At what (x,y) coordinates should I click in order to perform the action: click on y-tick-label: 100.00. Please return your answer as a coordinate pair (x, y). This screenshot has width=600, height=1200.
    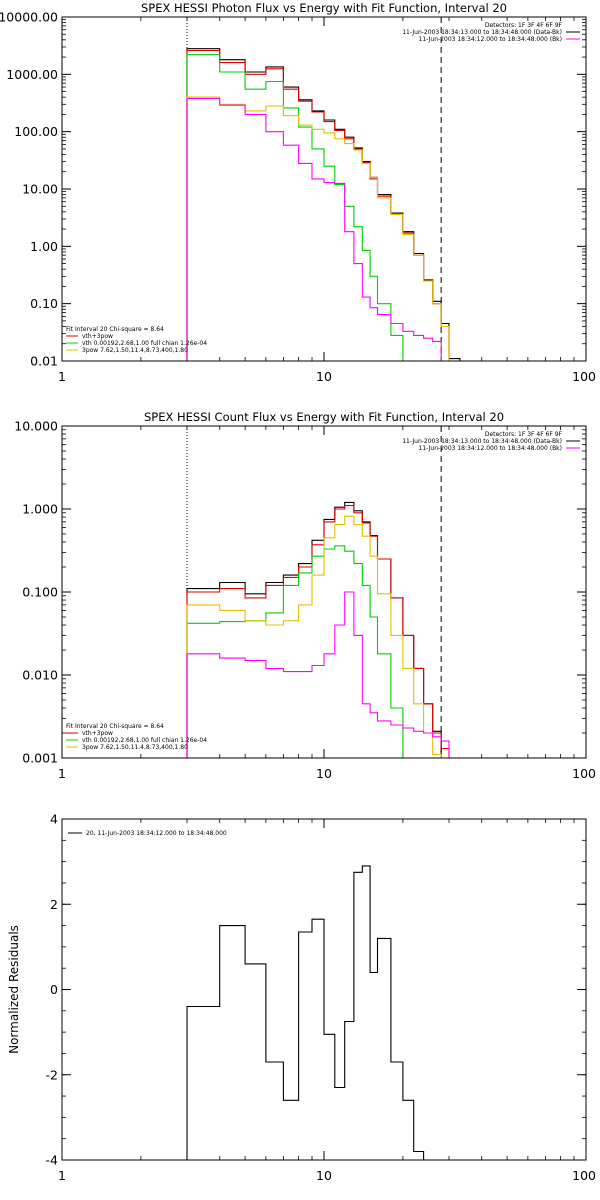
    Looking at the image, I should click on (36, 131).